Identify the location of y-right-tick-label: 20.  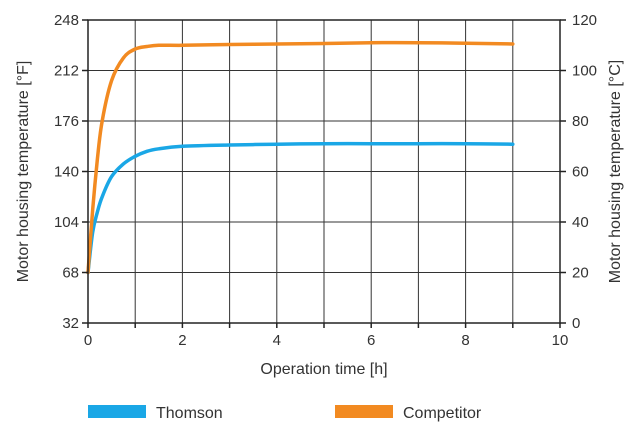
(580, 273).